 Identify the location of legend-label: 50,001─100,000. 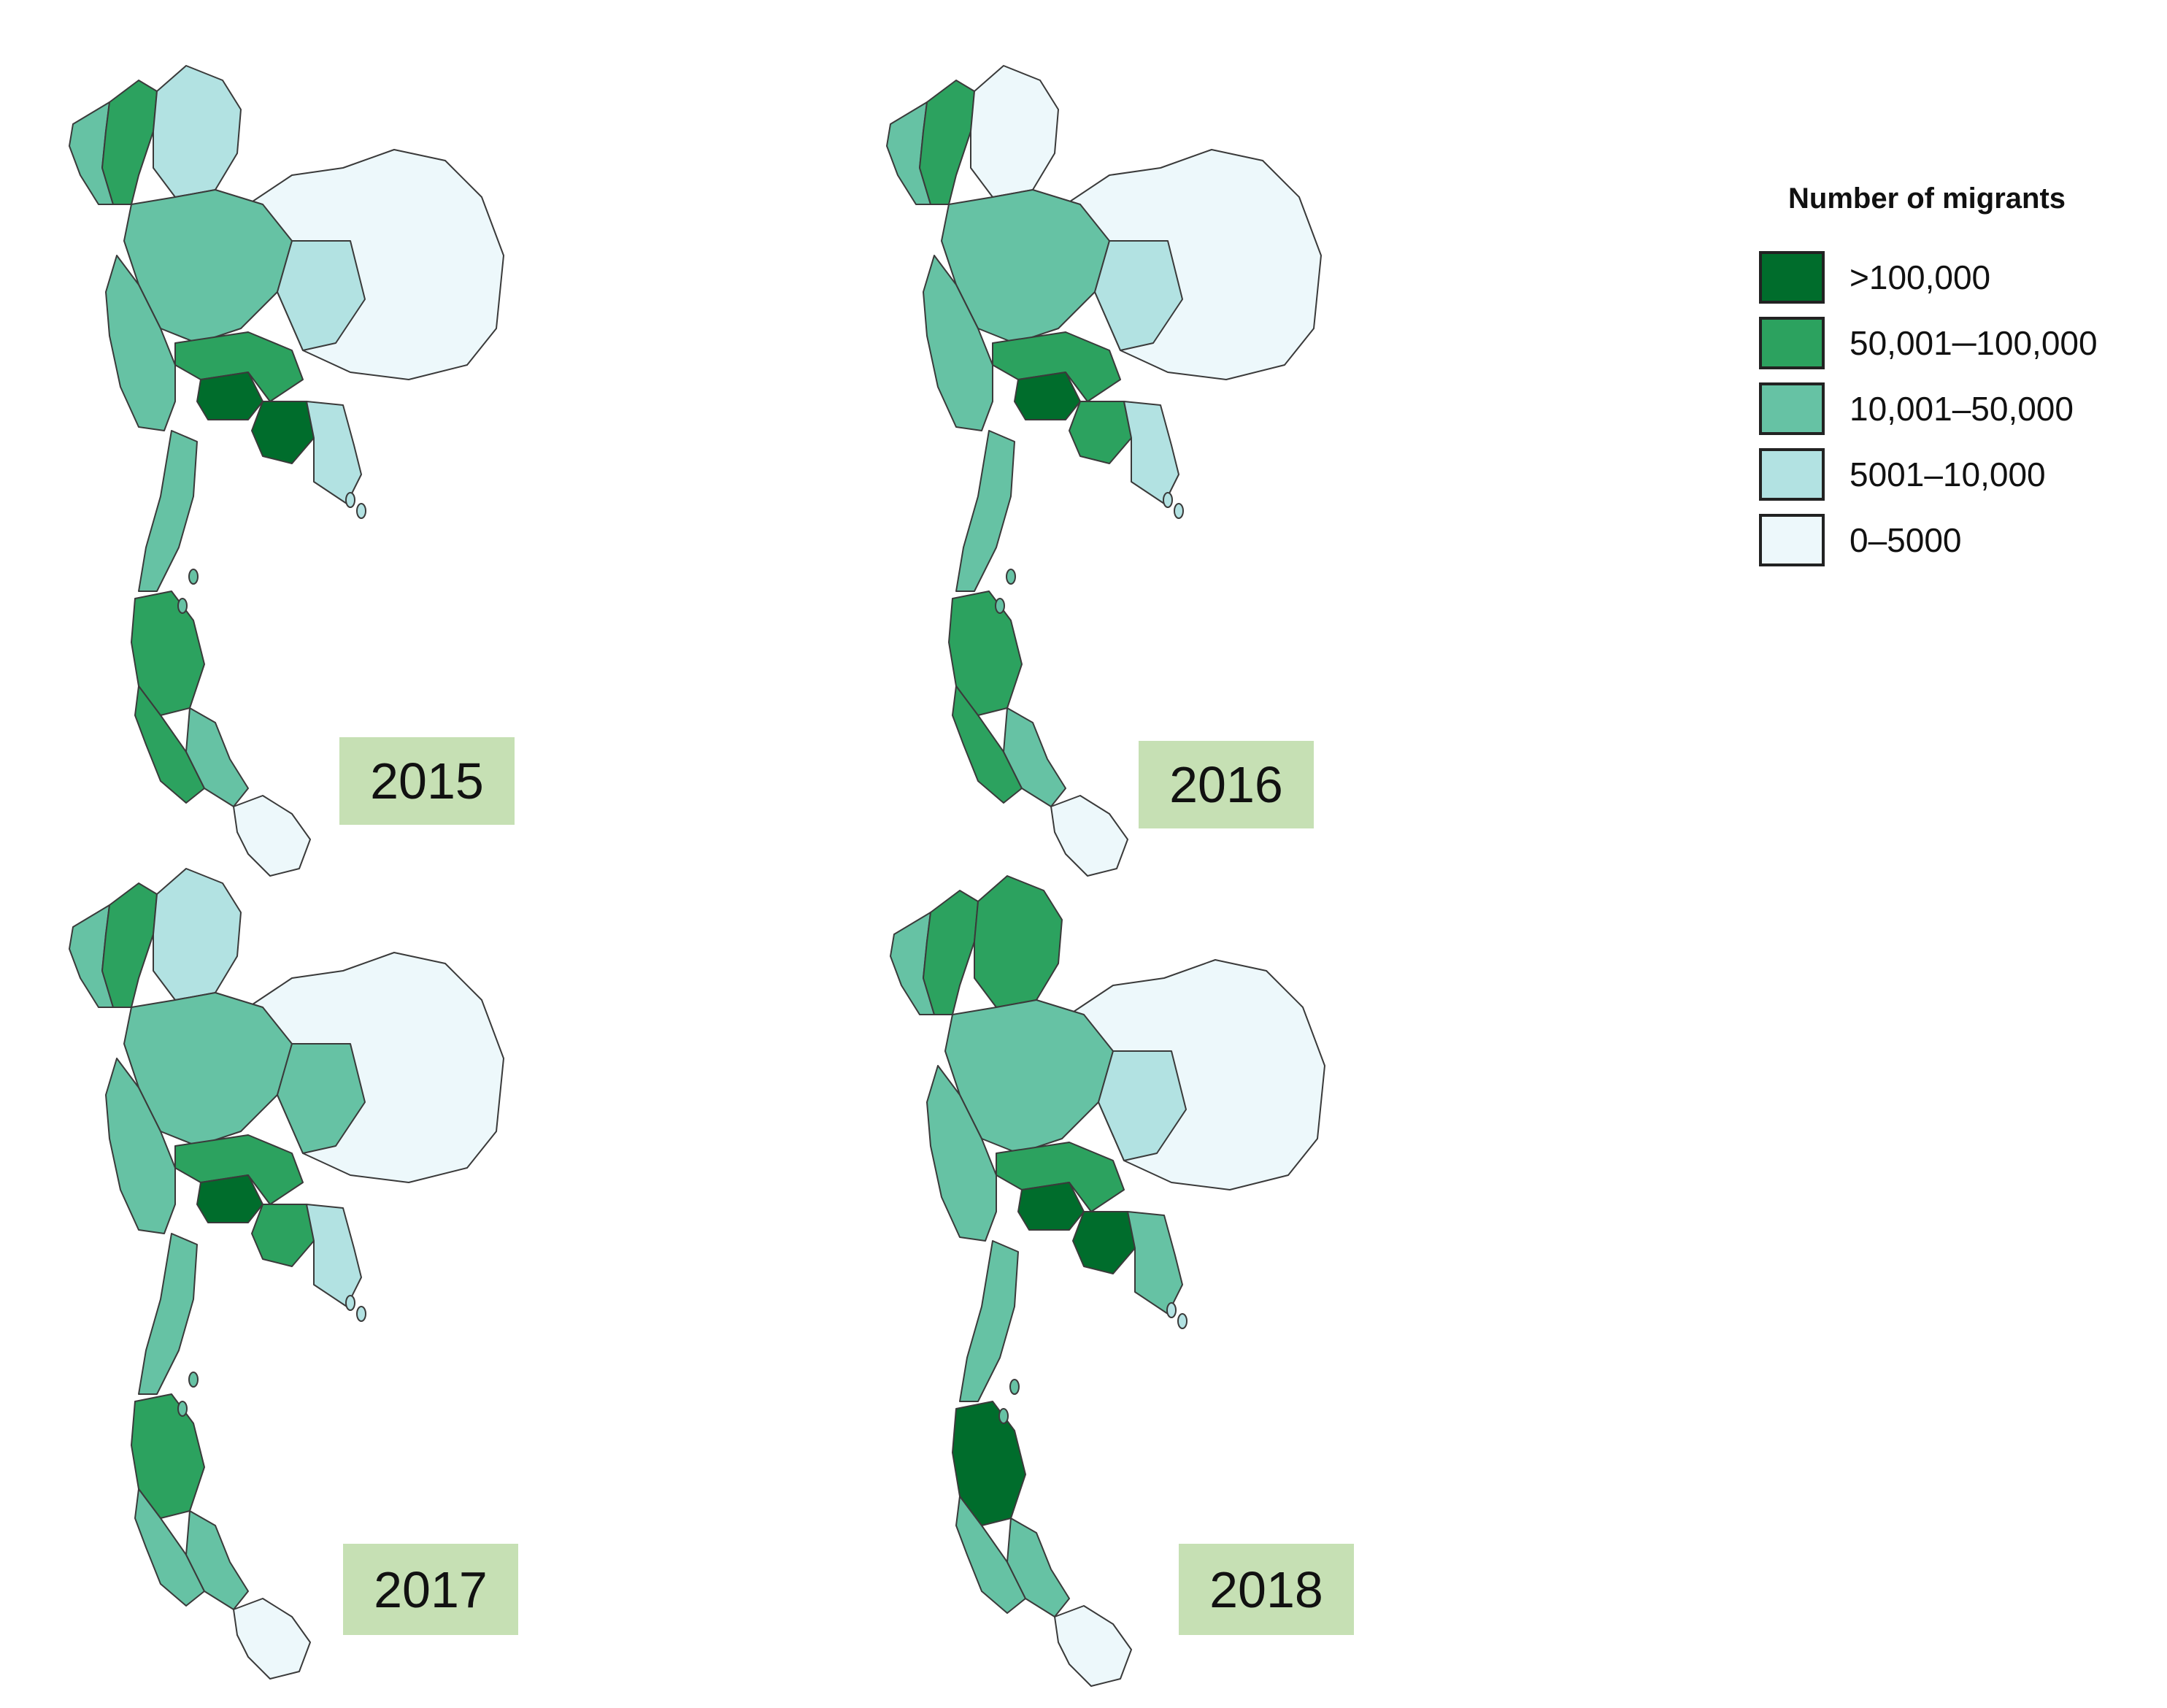
(1974, 343).